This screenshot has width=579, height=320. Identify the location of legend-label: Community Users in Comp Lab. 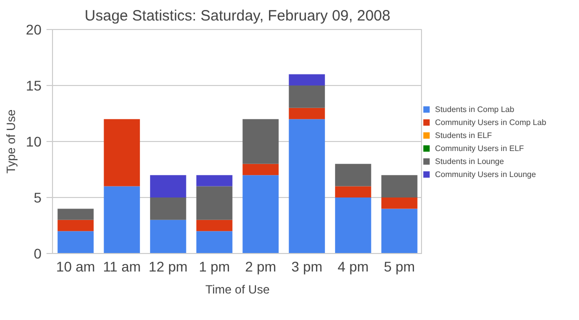
(490, 122).